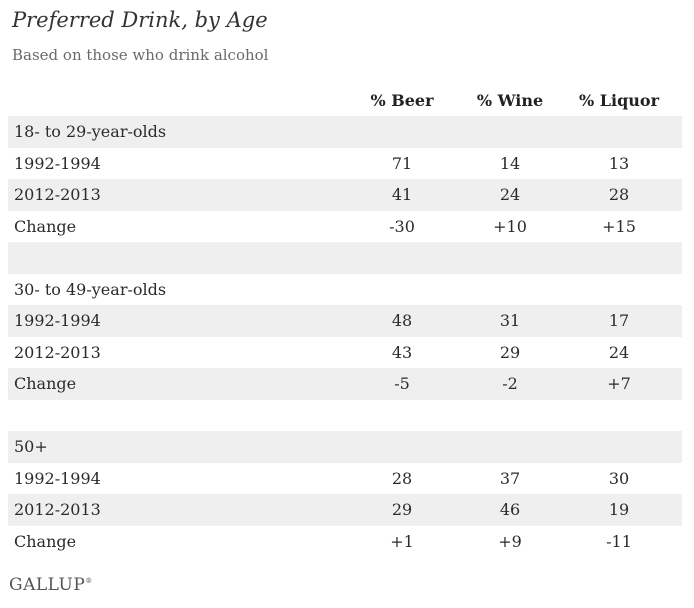  Describe the element at coordinates (402, 226) in the screenshot. I see `value-cell: -30` at that location.